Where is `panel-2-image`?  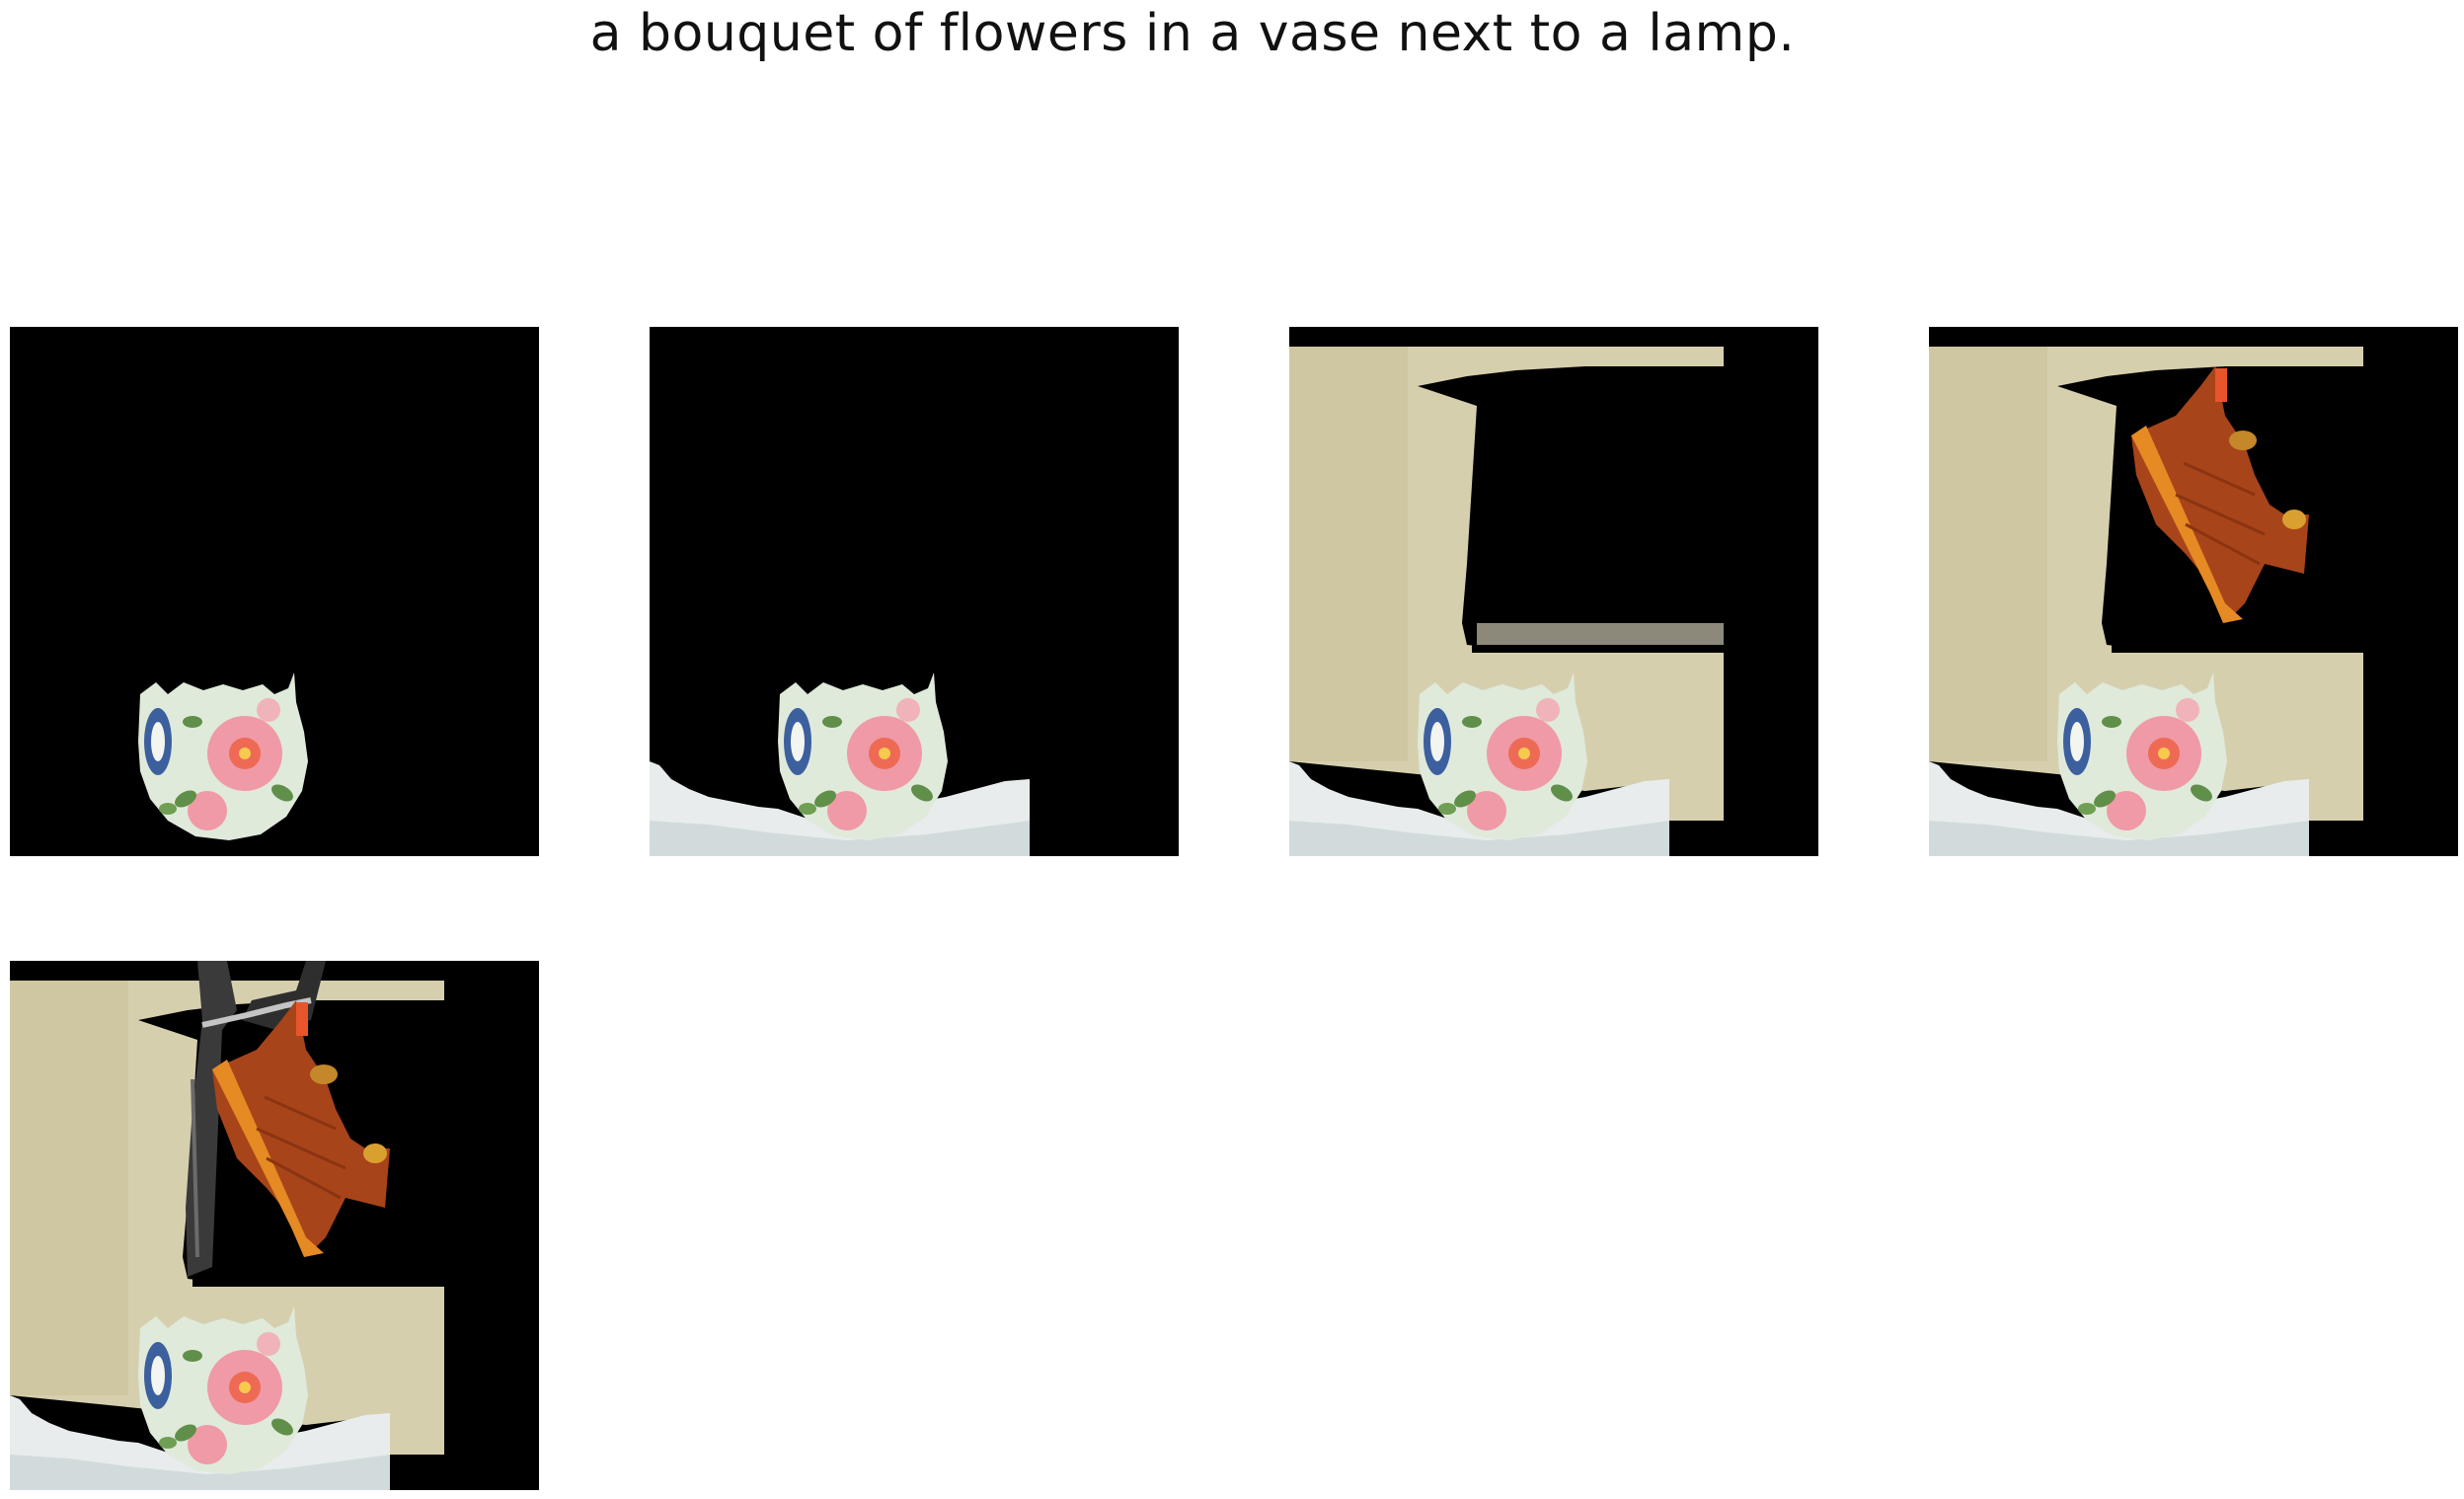 panel-2-image is located at coordinates (914, 591).